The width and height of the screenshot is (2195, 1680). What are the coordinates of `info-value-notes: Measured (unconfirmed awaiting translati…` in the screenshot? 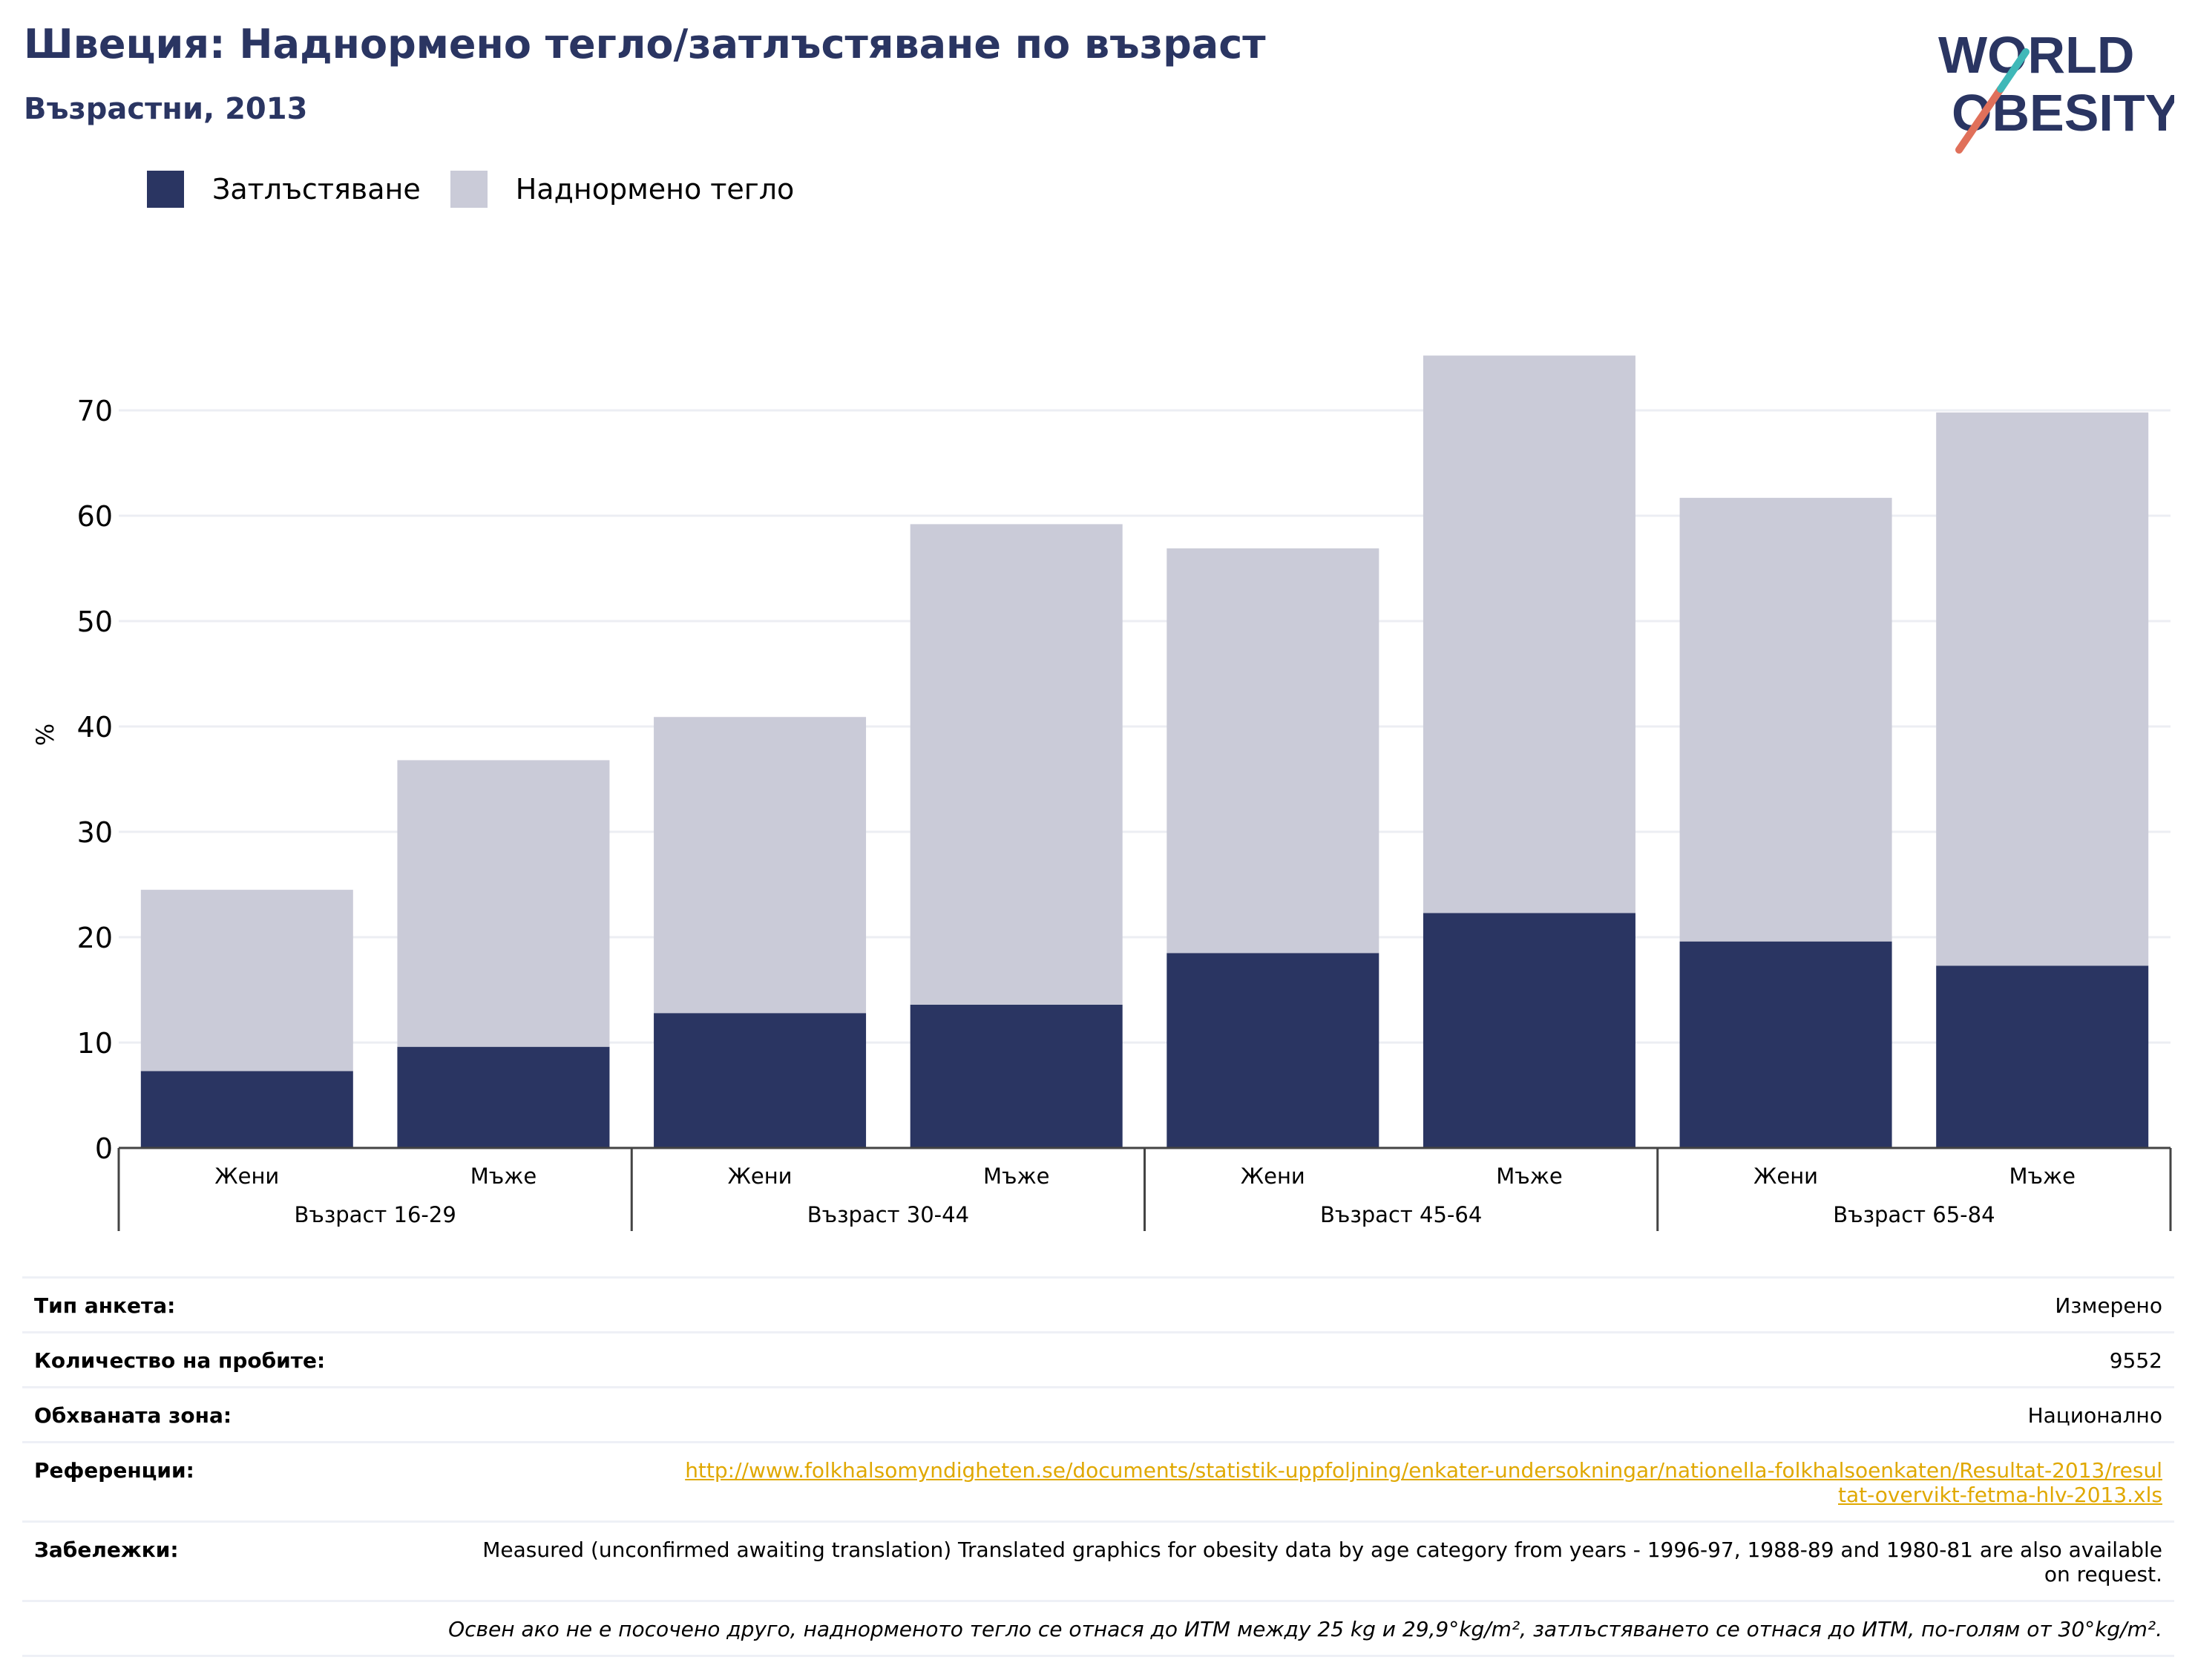 It's located at (1322, 1563).